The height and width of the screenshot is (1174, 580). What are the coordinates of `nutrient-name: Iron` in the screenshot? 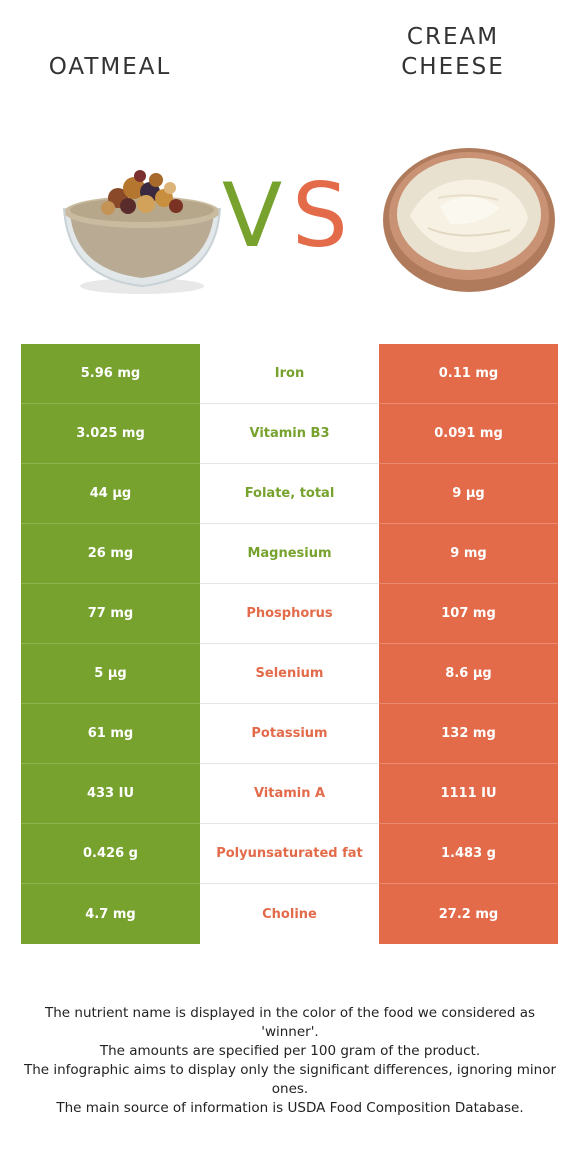 It's located at (289, 374).